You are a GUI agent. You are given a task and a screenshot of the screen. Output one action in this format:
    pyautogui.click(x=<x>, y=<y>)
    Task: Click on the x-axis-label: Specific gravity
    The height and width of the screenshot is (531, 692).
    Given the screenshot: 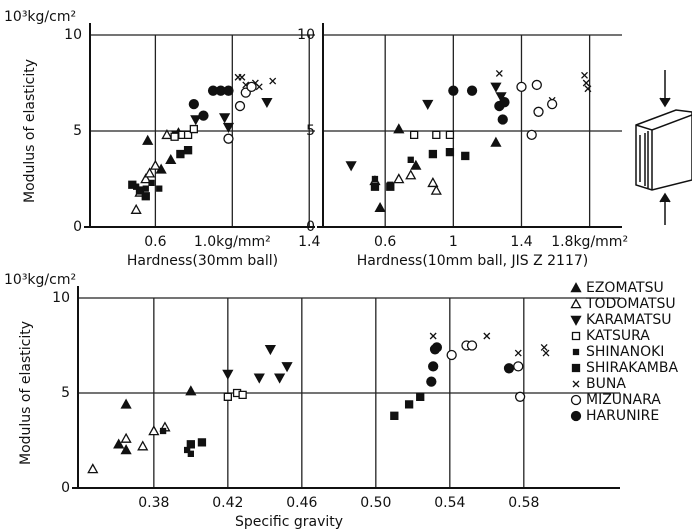 What is the action you would take?
    pyautogui.click(x=289, y=522)
    